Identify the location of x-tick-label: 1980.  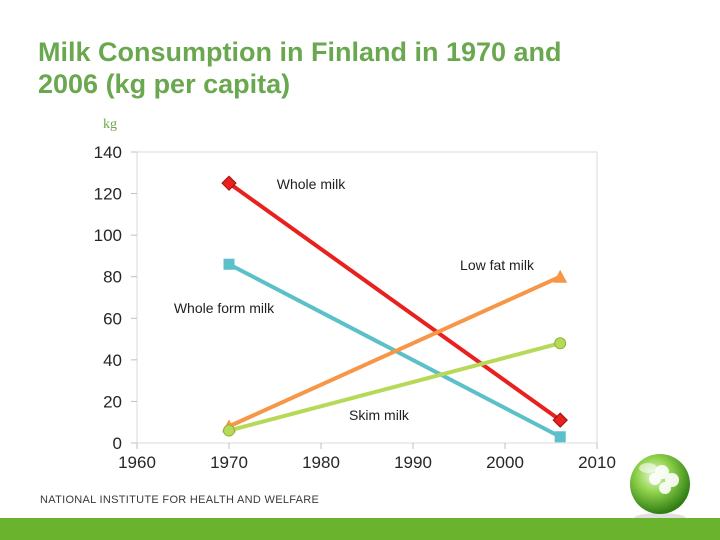
(321, 462).